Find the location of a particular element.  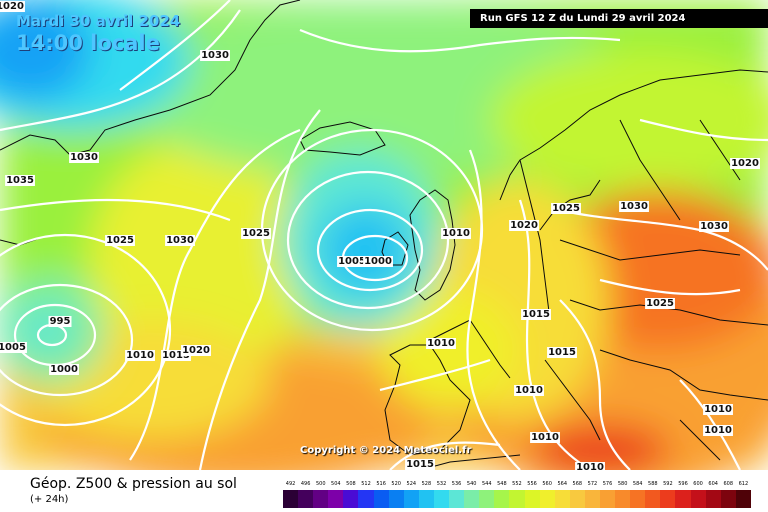

isobar-label: 1000 is located at coordinates (378, 261).